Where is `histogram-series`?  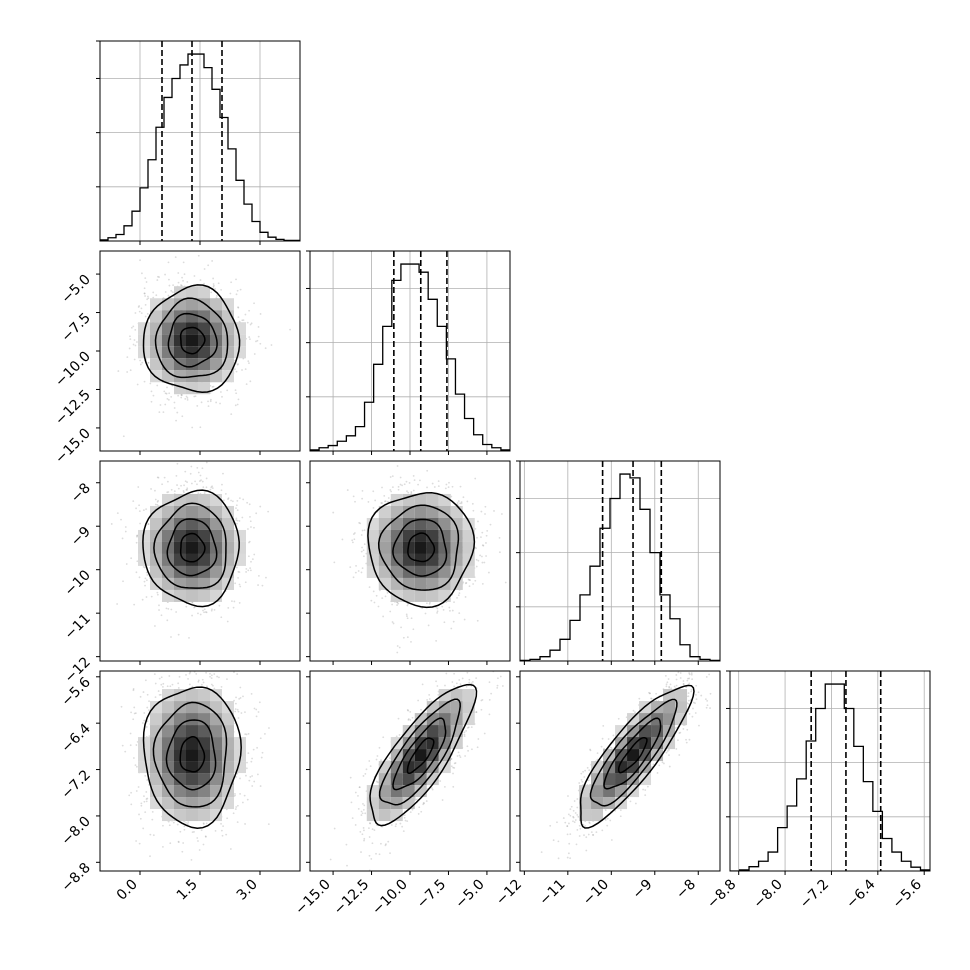
histogram-series is located at coordinates (410, 357).